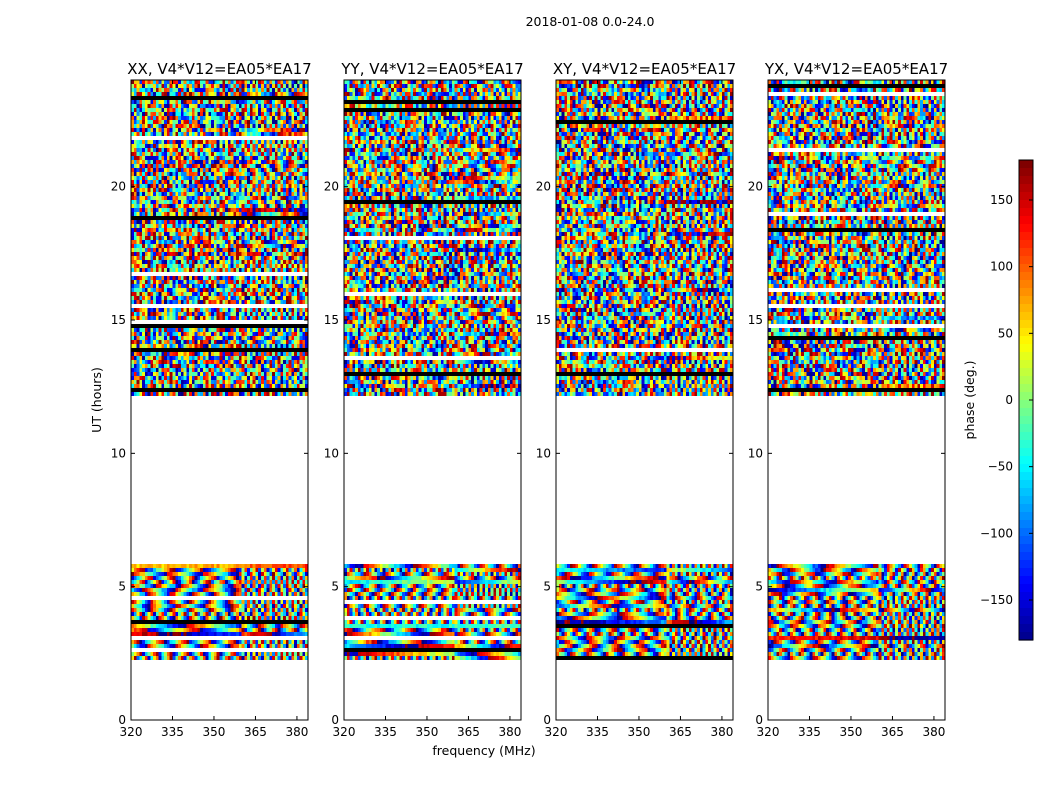 The image size is (1050, 800). Describe the element at coordinates (1001, 267) in the screenshot. I see `colorbar-tick-label: 100` at that location.